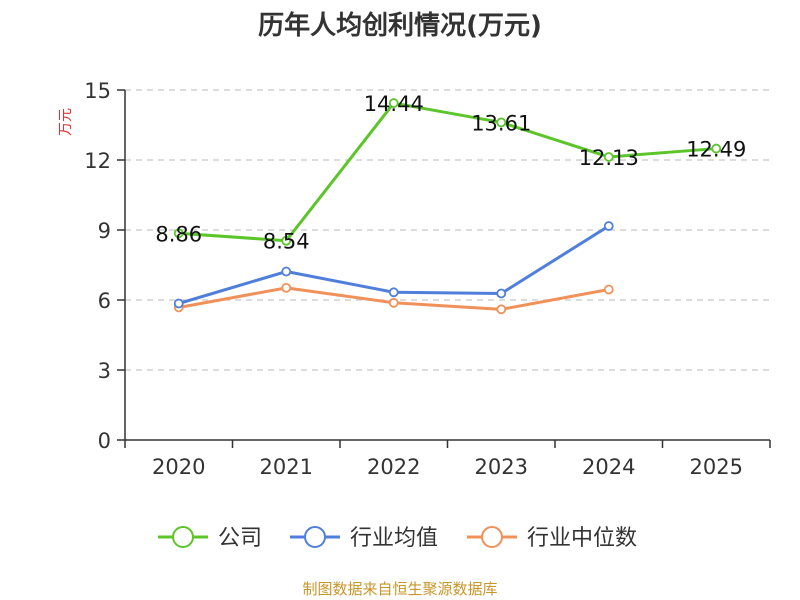 Image resolution: width=800 pixels, height=600 pixels. What do you see at coordinates (399, 589) in the screenshot?
I see `source-note: 制图数据来自恒生聚源数据库` at bounding box center [399, 589].